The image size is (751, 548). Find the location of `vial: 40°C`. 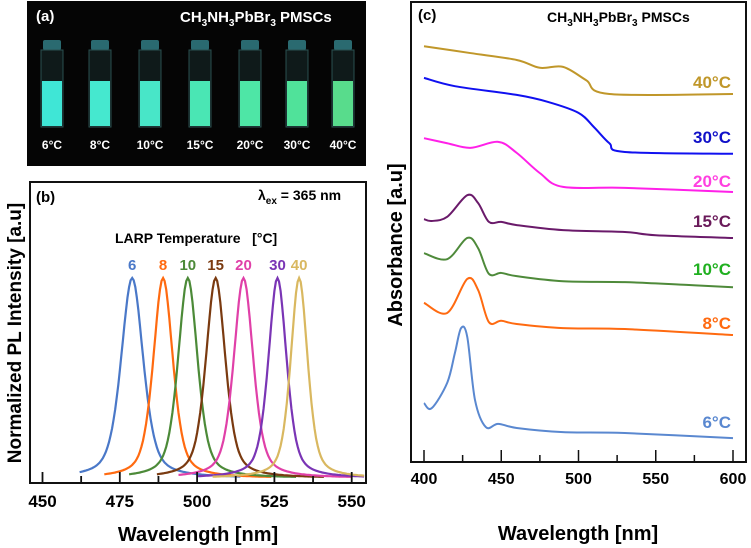

vial: 40°C is located at coordinates (343, 96).